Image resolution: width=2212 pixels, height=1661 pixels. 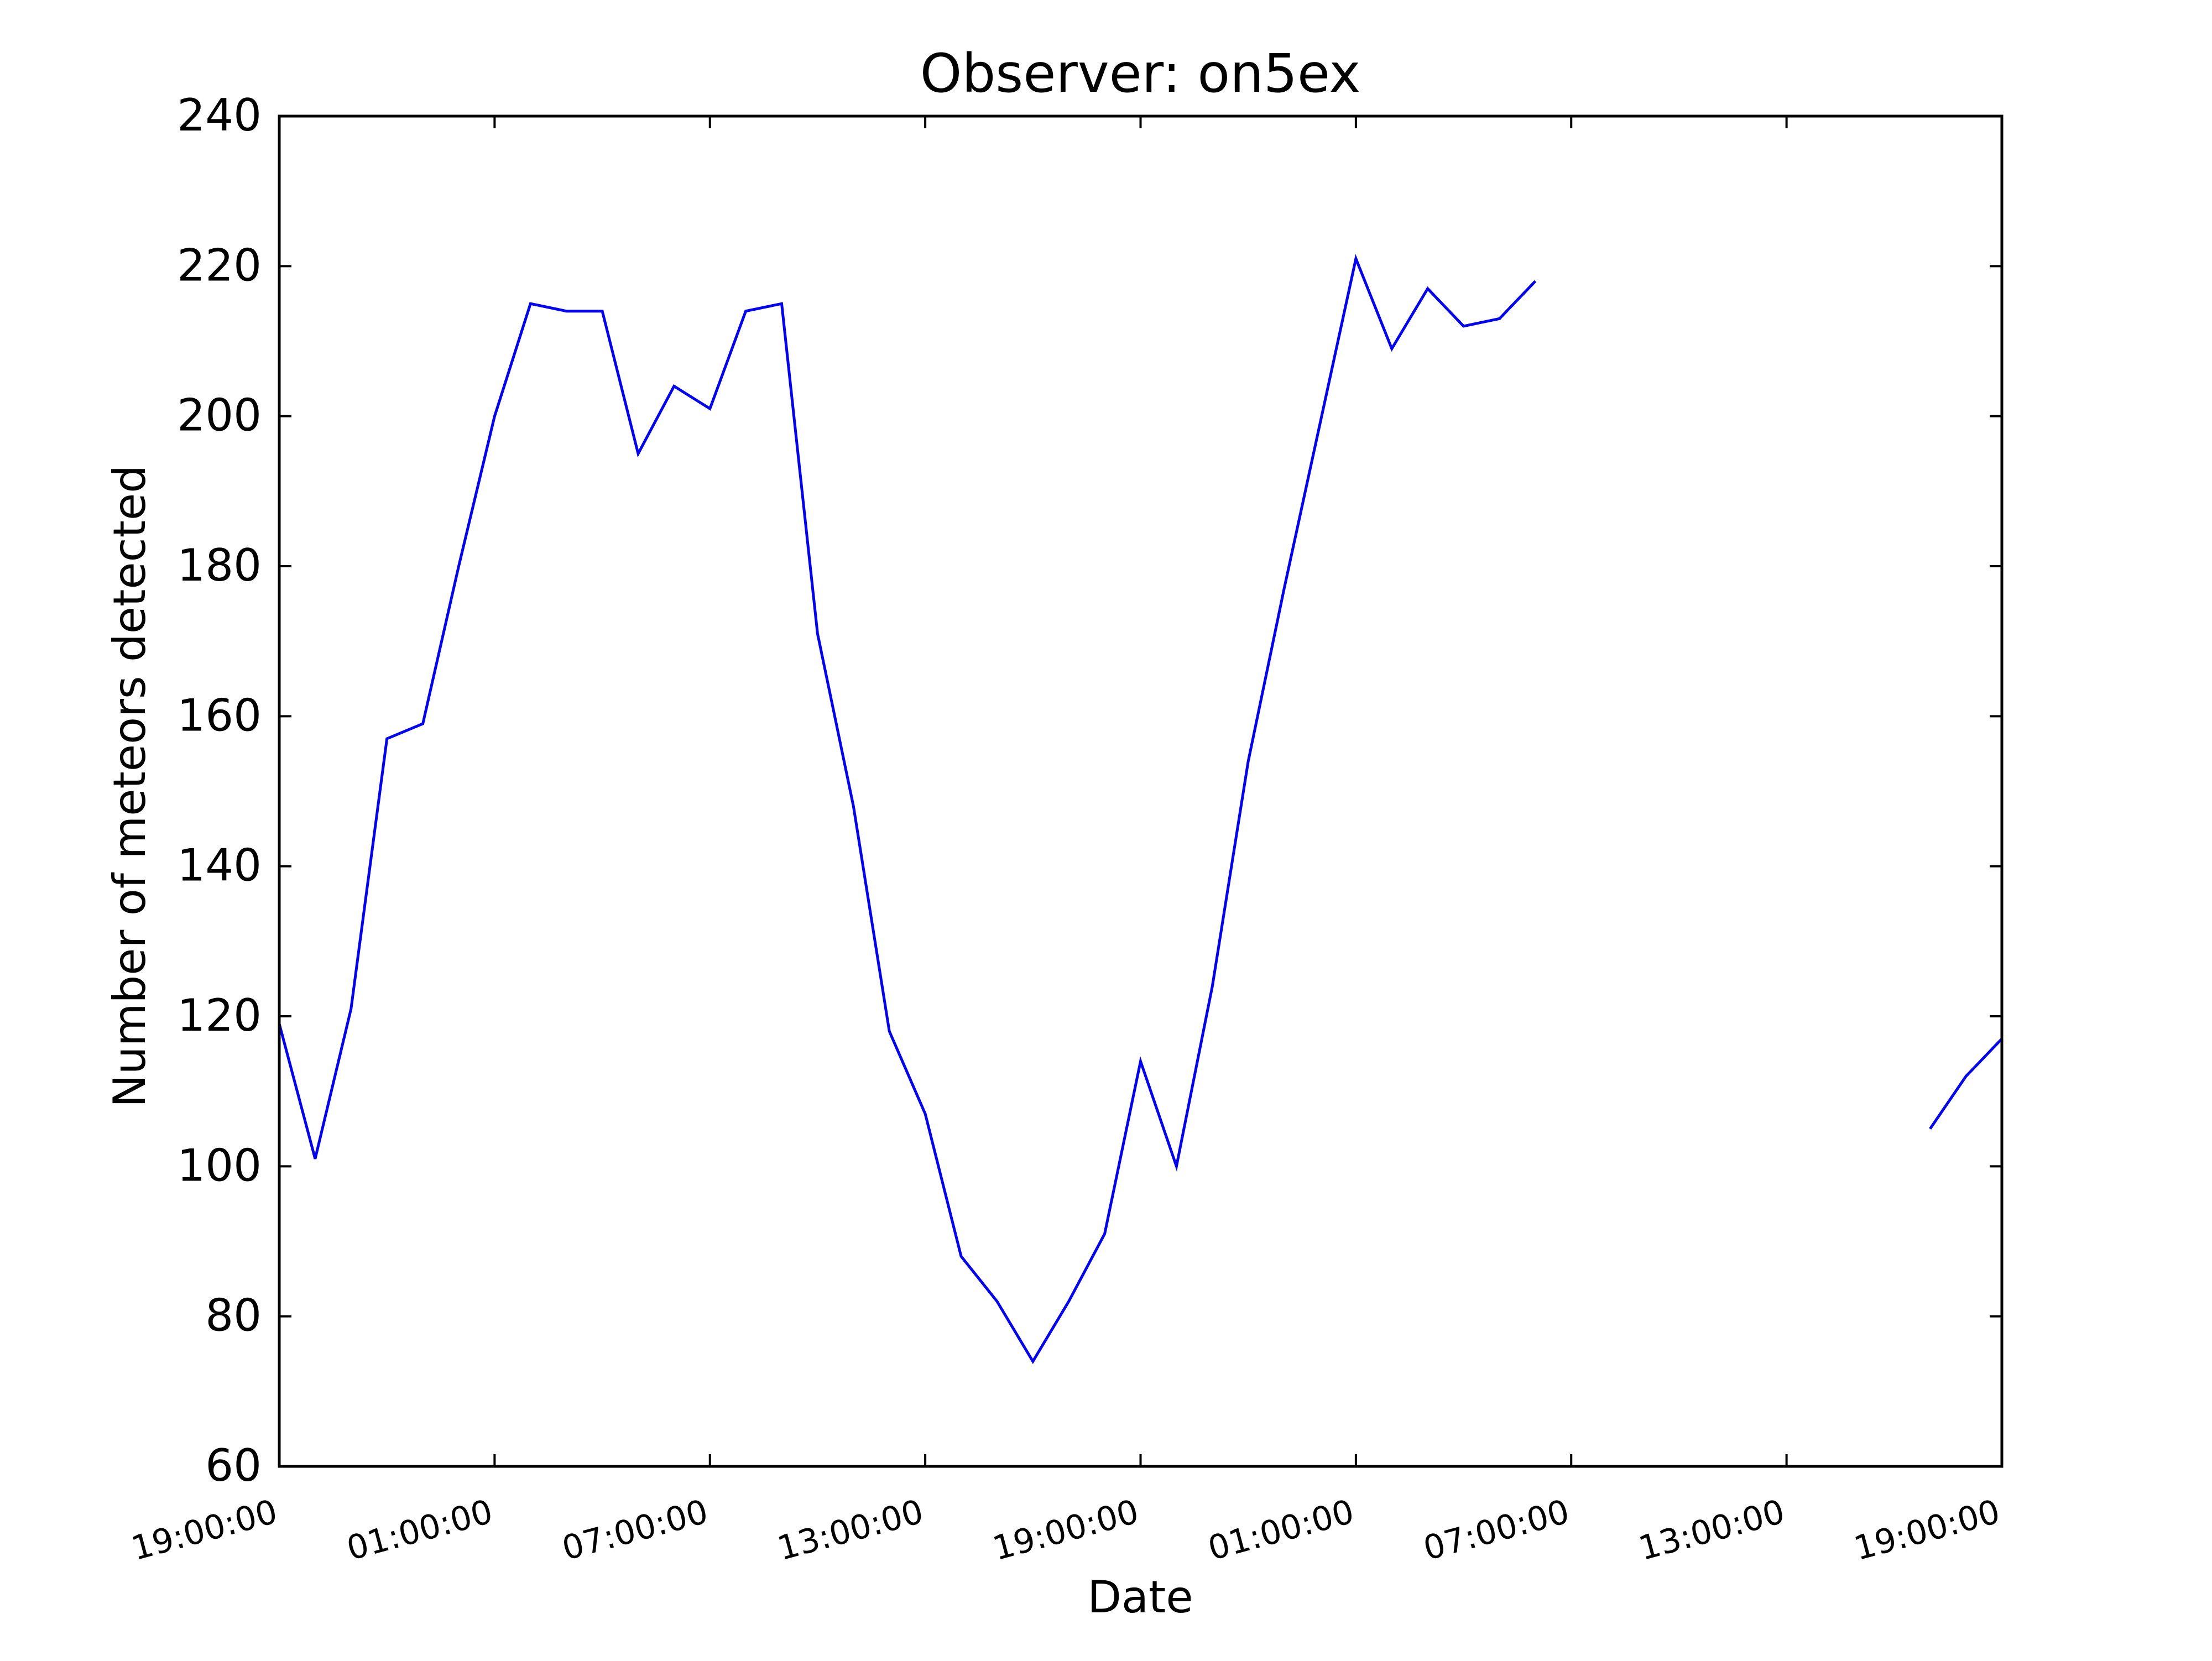 I want to click on y-axis-label: Number of meteors detected, so click(x=130, y=786).